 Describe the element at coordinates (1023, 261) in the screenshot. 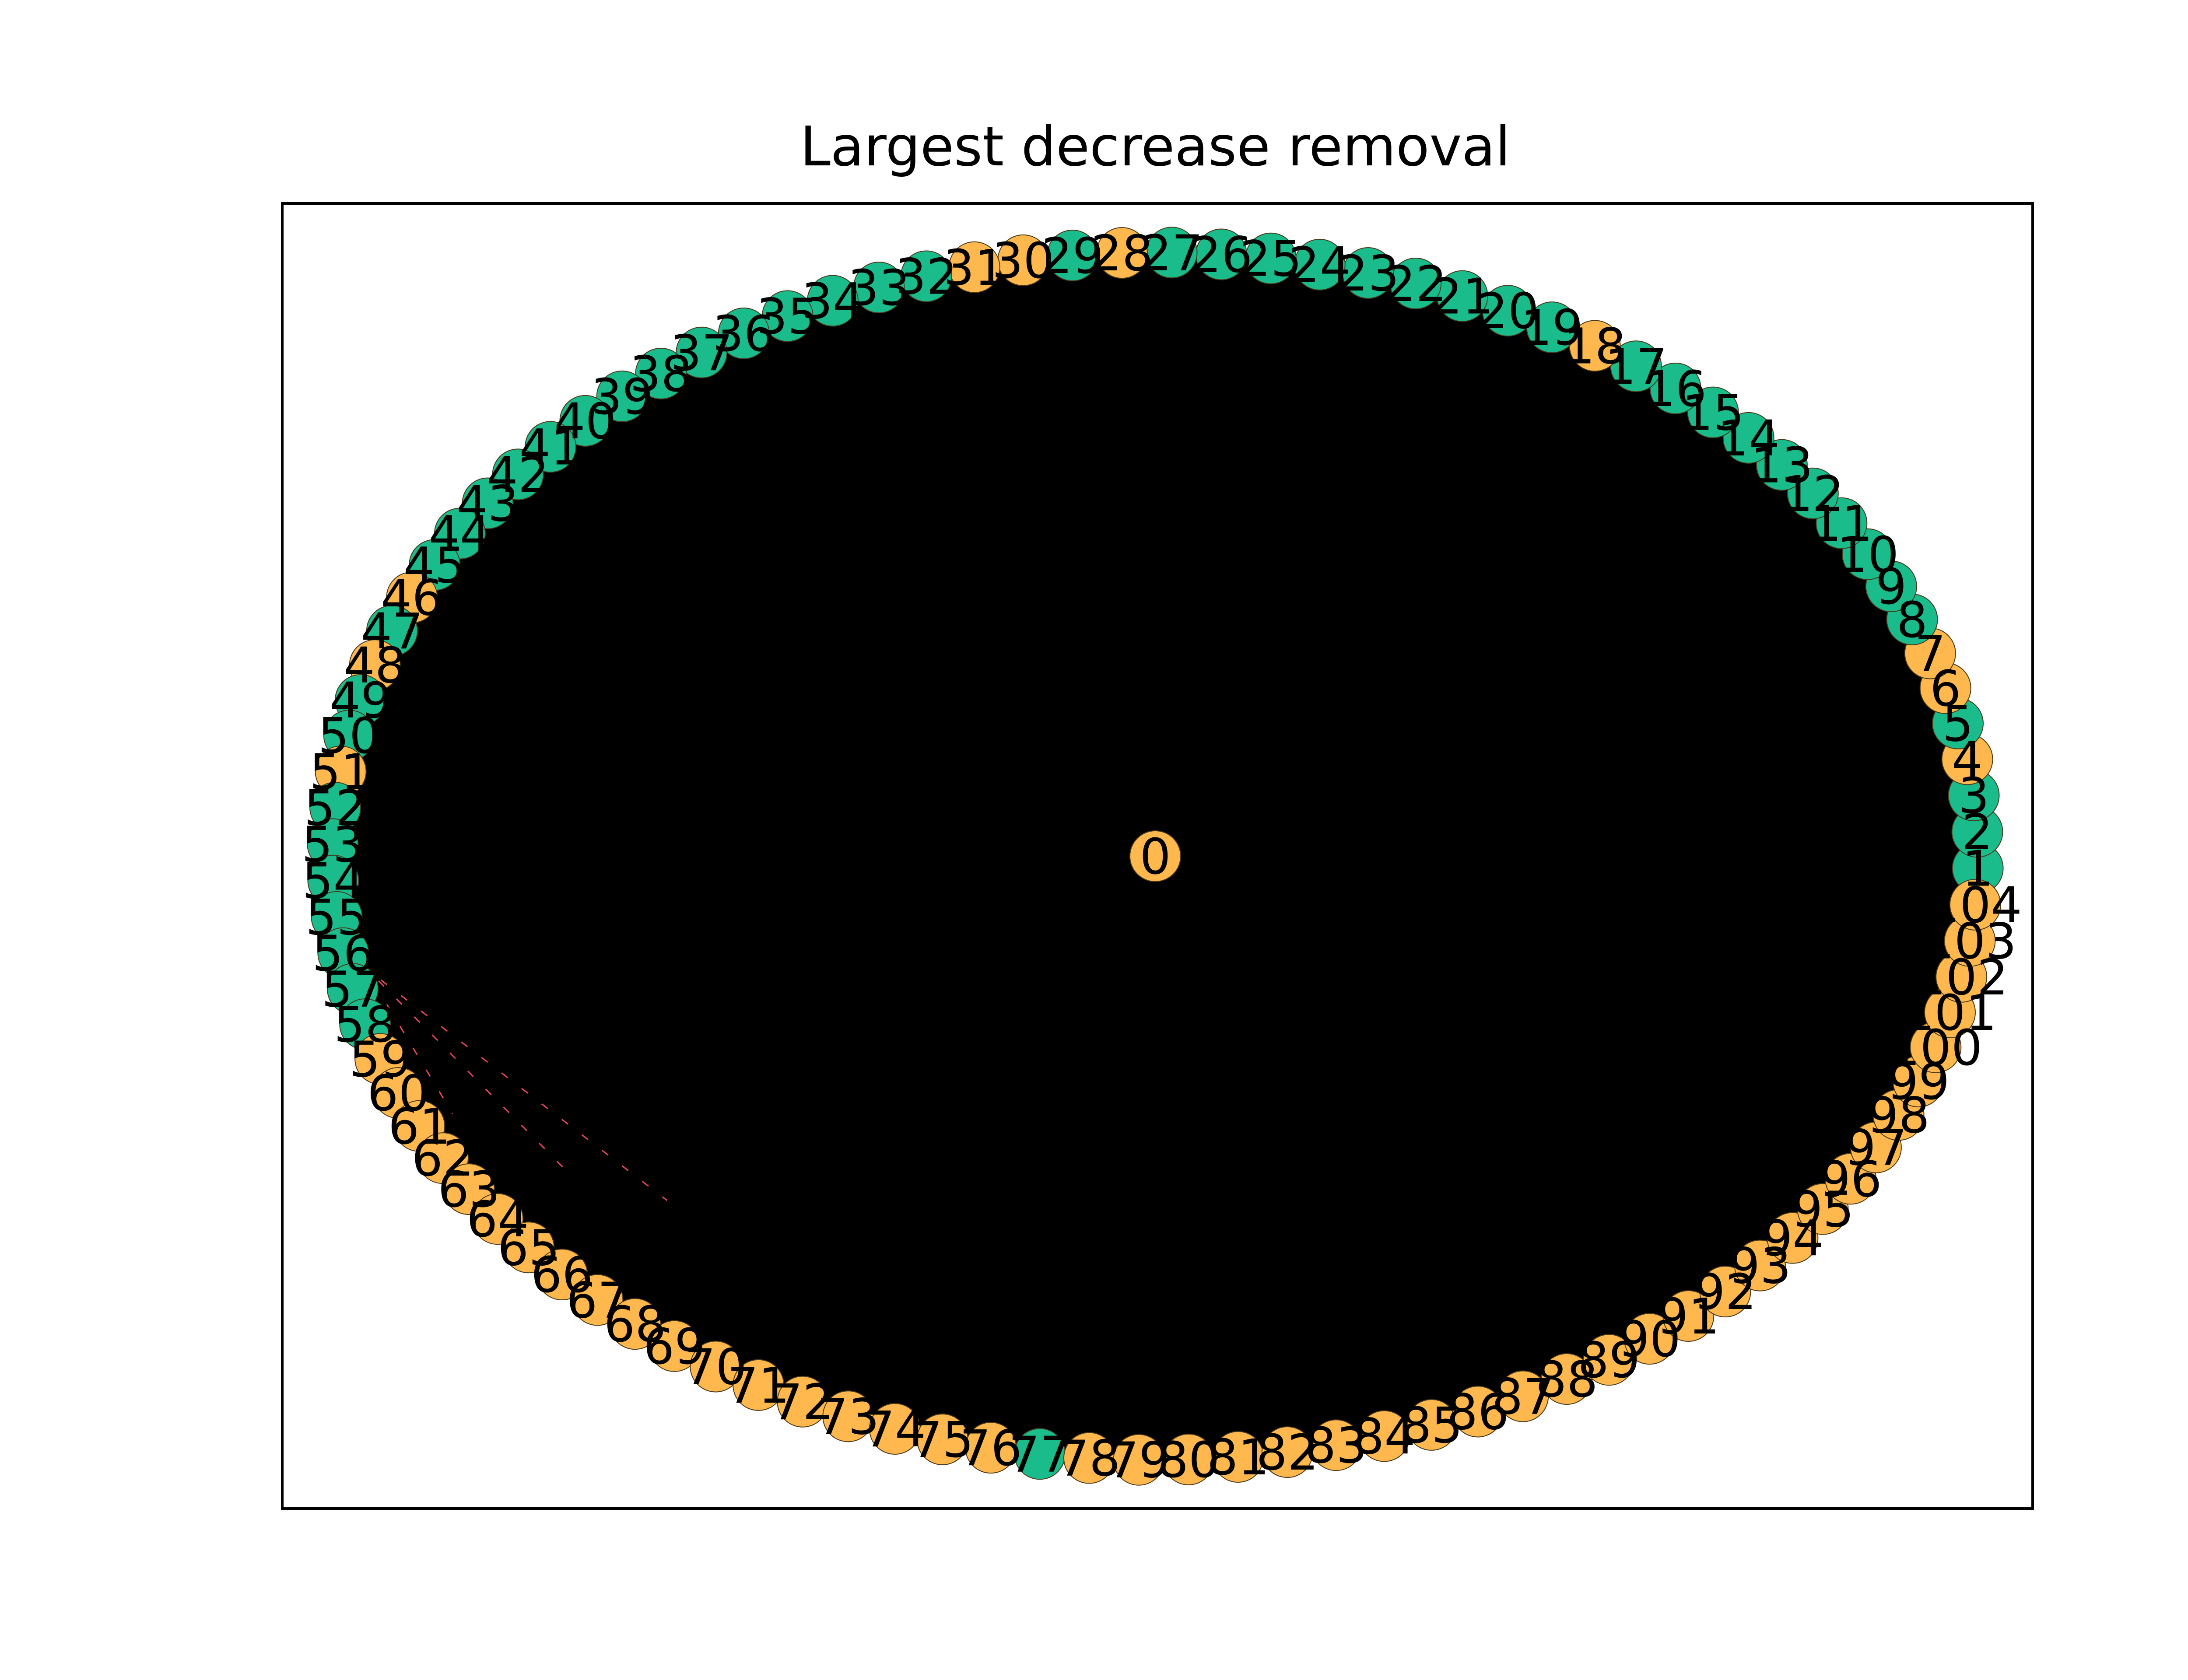

I see `node-label: 30` at that location.